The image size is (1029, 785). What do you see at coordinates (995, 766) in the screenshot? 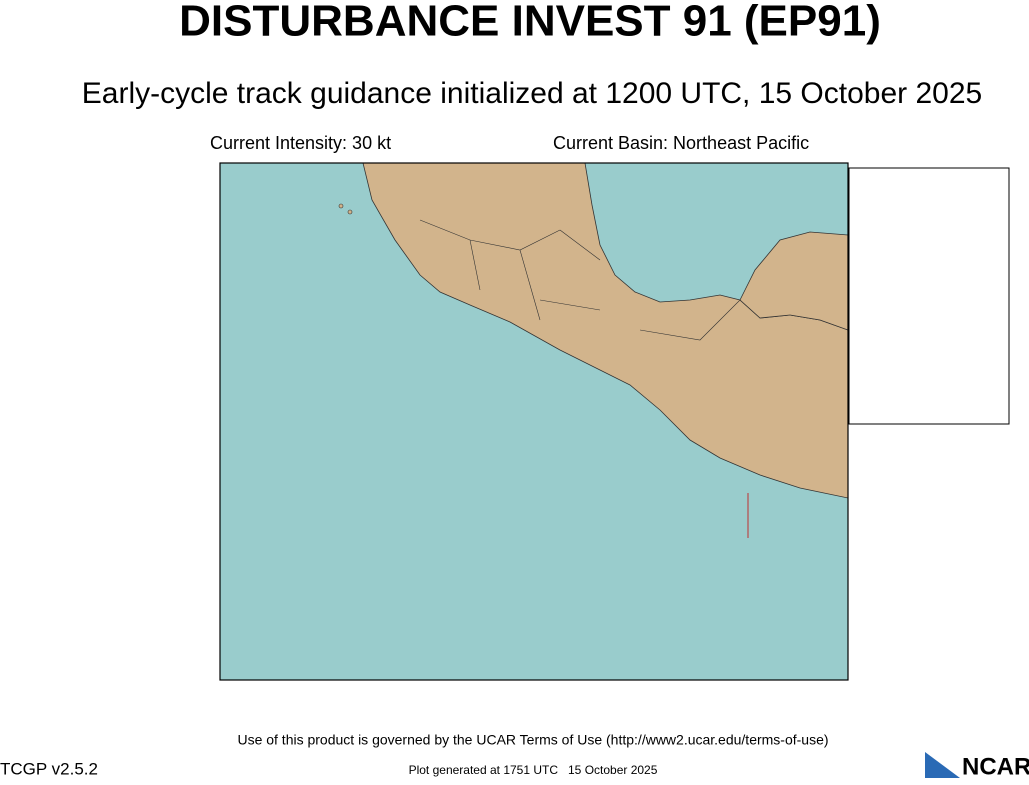
I see `logo: NCAR` at bounding box center [995, 766].